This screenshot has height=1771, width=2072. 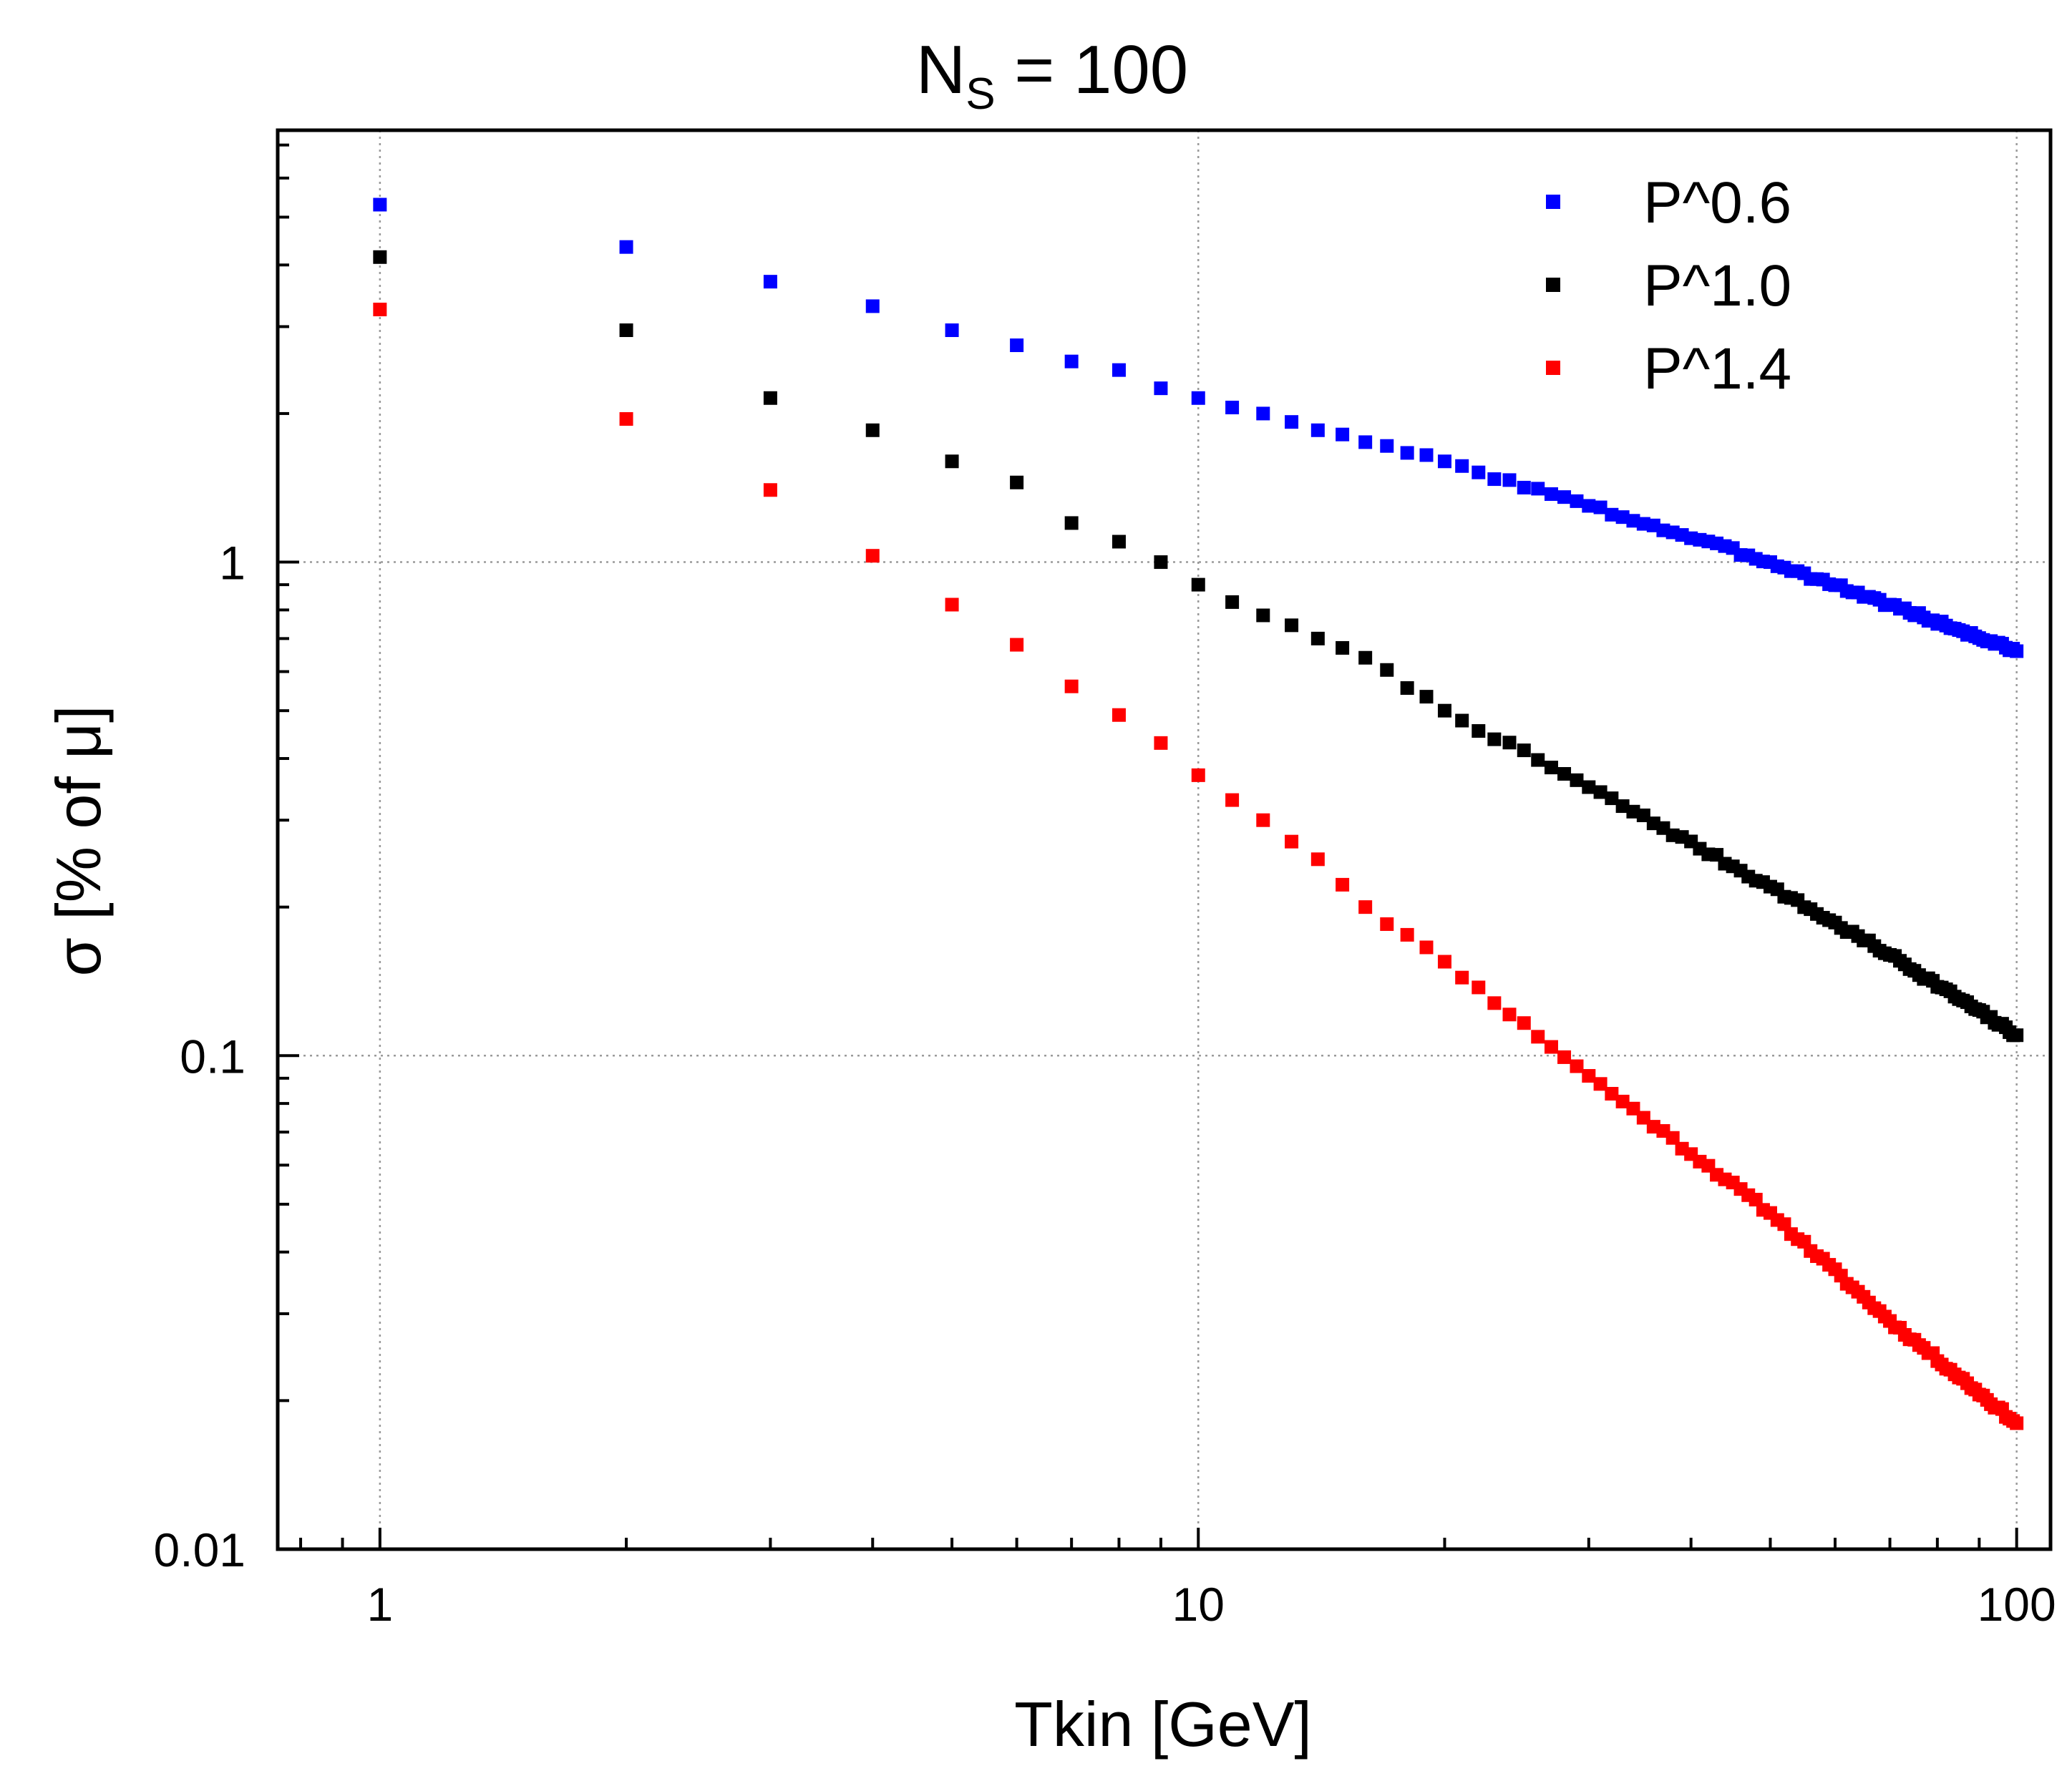 I want to click on legend: P^0.6 P^1.0 P^1.4, so click(x=1668, y=285).